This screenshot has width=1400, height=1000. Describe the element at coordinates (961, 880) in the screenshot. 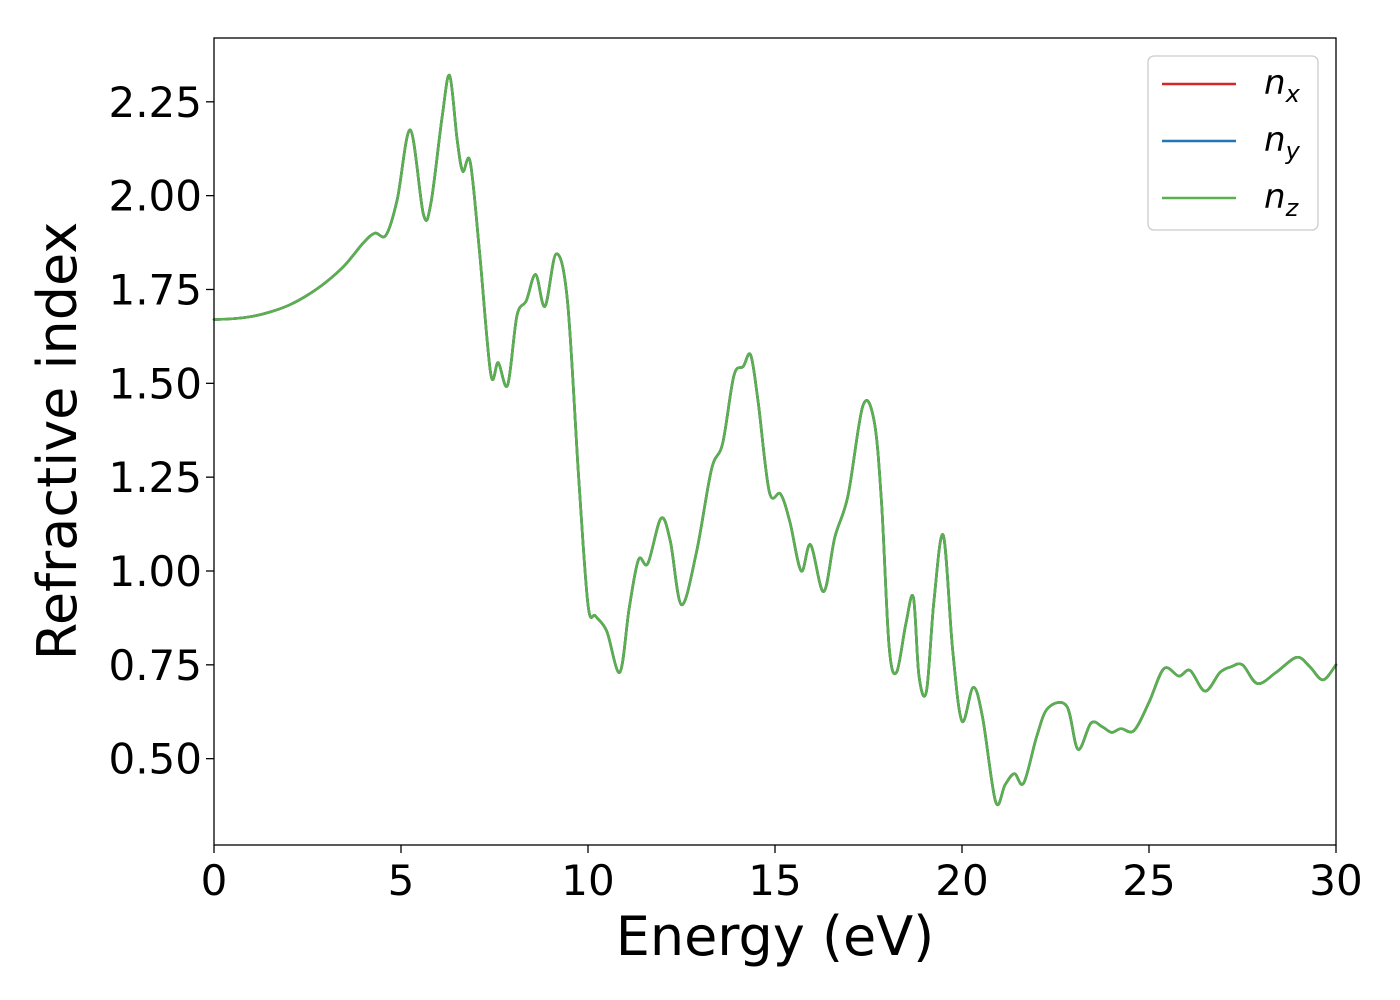

I see `x-tick-label: 20` at that location.